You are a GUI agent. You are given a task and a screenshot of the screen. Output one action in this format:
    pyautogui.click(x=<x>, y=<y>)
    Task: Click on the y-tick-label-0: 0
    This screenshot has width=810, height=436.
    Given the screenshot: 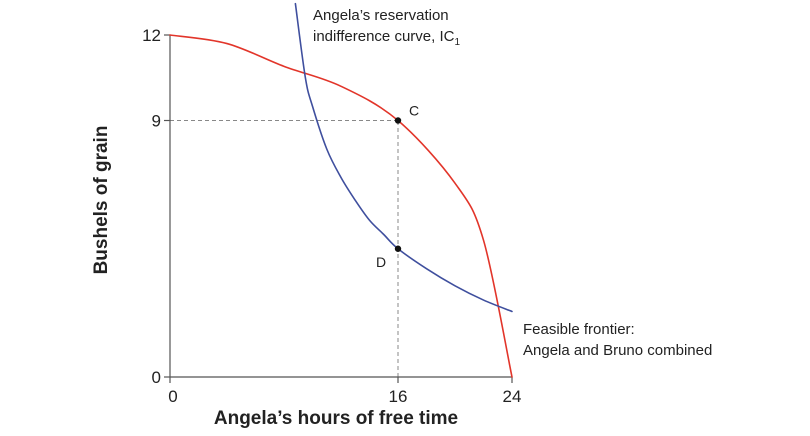 What is the action you would take?
    pyautogui.click(x=156, y=377)
    